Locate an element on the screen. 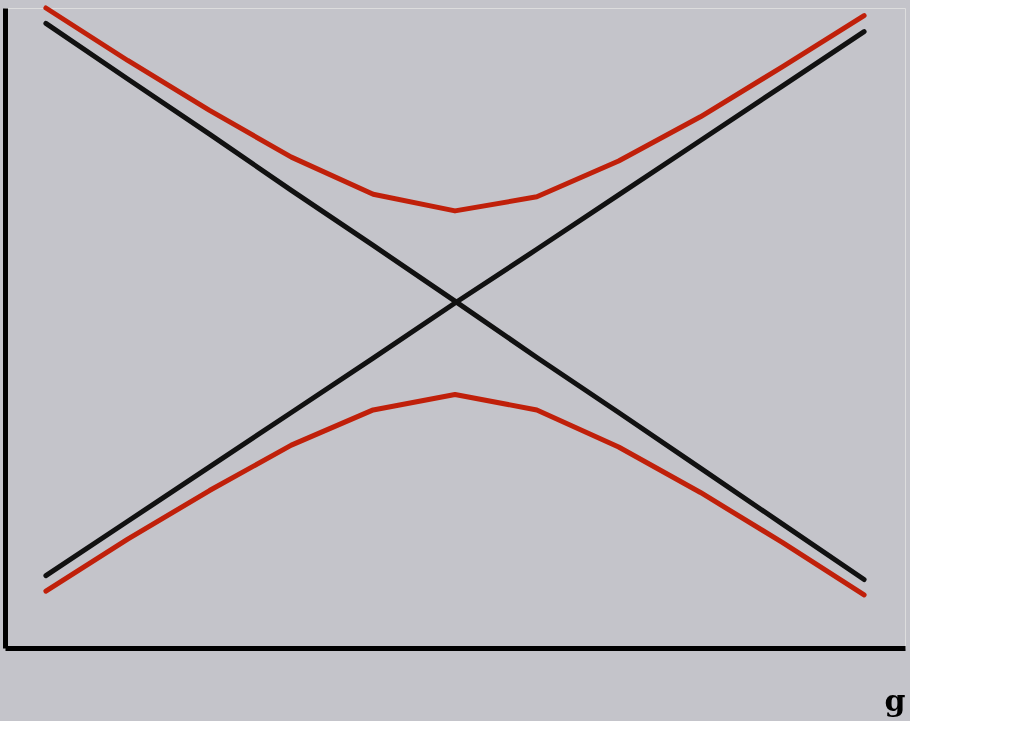  x-axis-title: g is located at coordinates (895, 700).